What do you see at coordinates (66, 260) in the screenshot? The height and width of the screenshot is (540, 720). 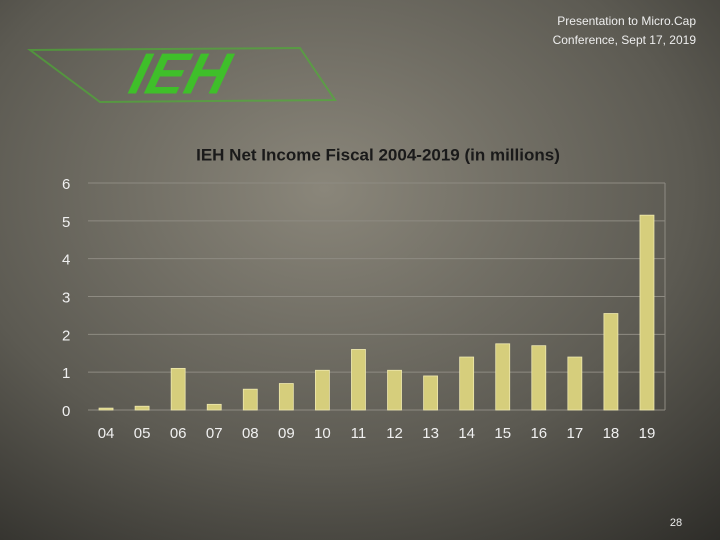 I see `y-tick-label: 4` at bounding box center [66, 260].